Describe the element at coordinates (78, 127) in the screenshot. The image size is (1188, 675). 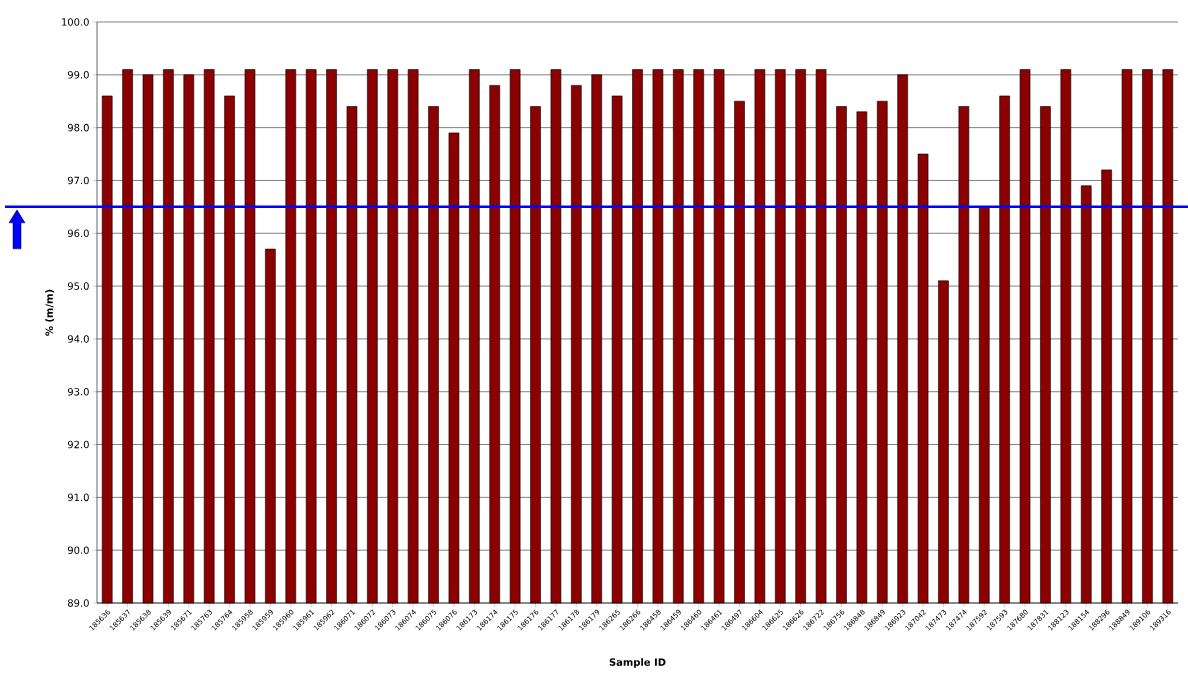
I see `y-tick-label: 98.0` at that location.